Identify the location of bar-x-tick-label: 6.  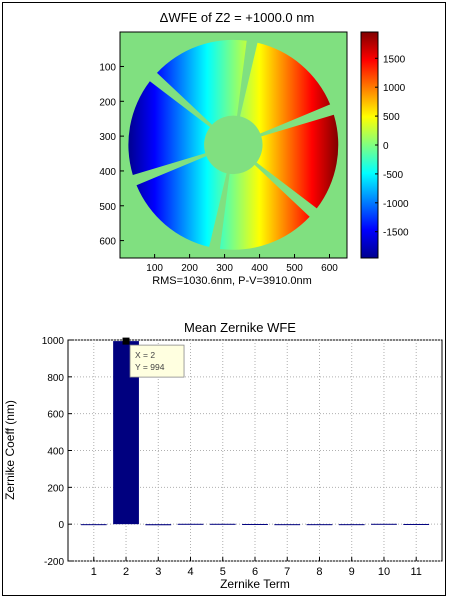
(255, 572).